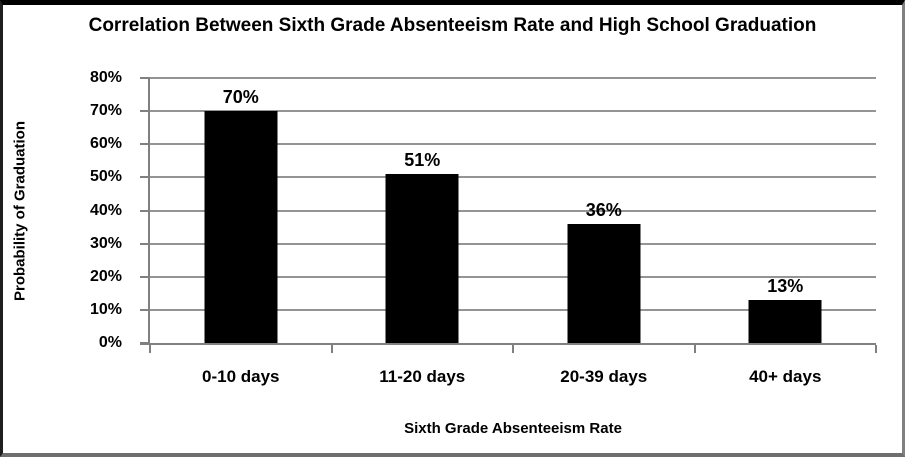 The image size is (905, 457). What do you see at coordinates (241, 376) in the screenshot?
I see `x-axis-category-label: 0-10 days` at bounding box center [241, 376].